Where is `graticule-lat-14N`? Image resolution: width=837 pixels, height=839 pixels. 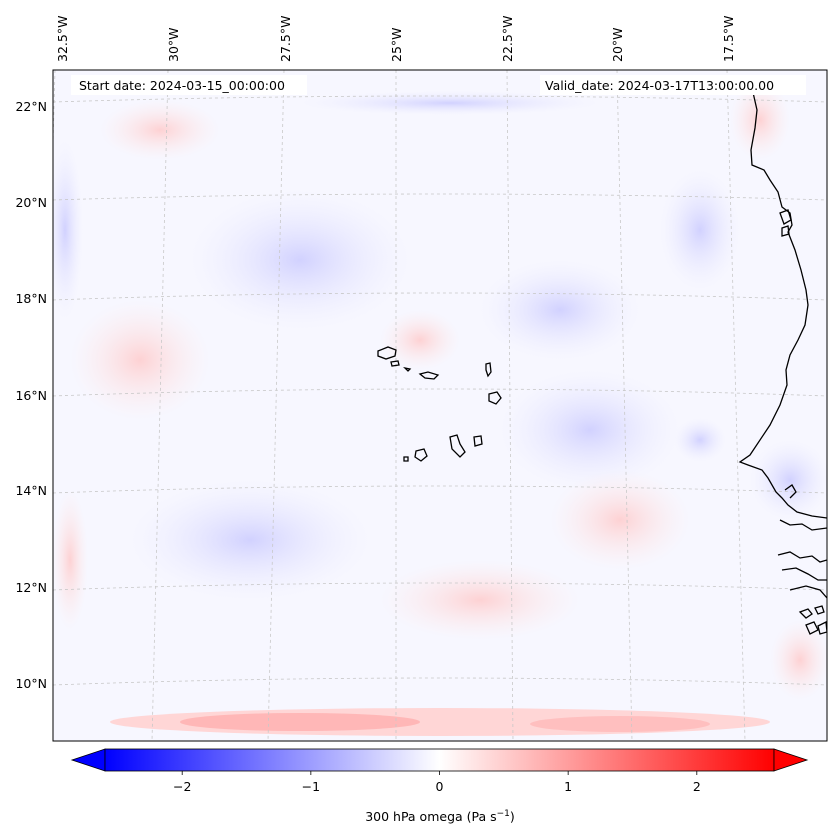
graticule-lat-14N is located at coordinates (440, 489).